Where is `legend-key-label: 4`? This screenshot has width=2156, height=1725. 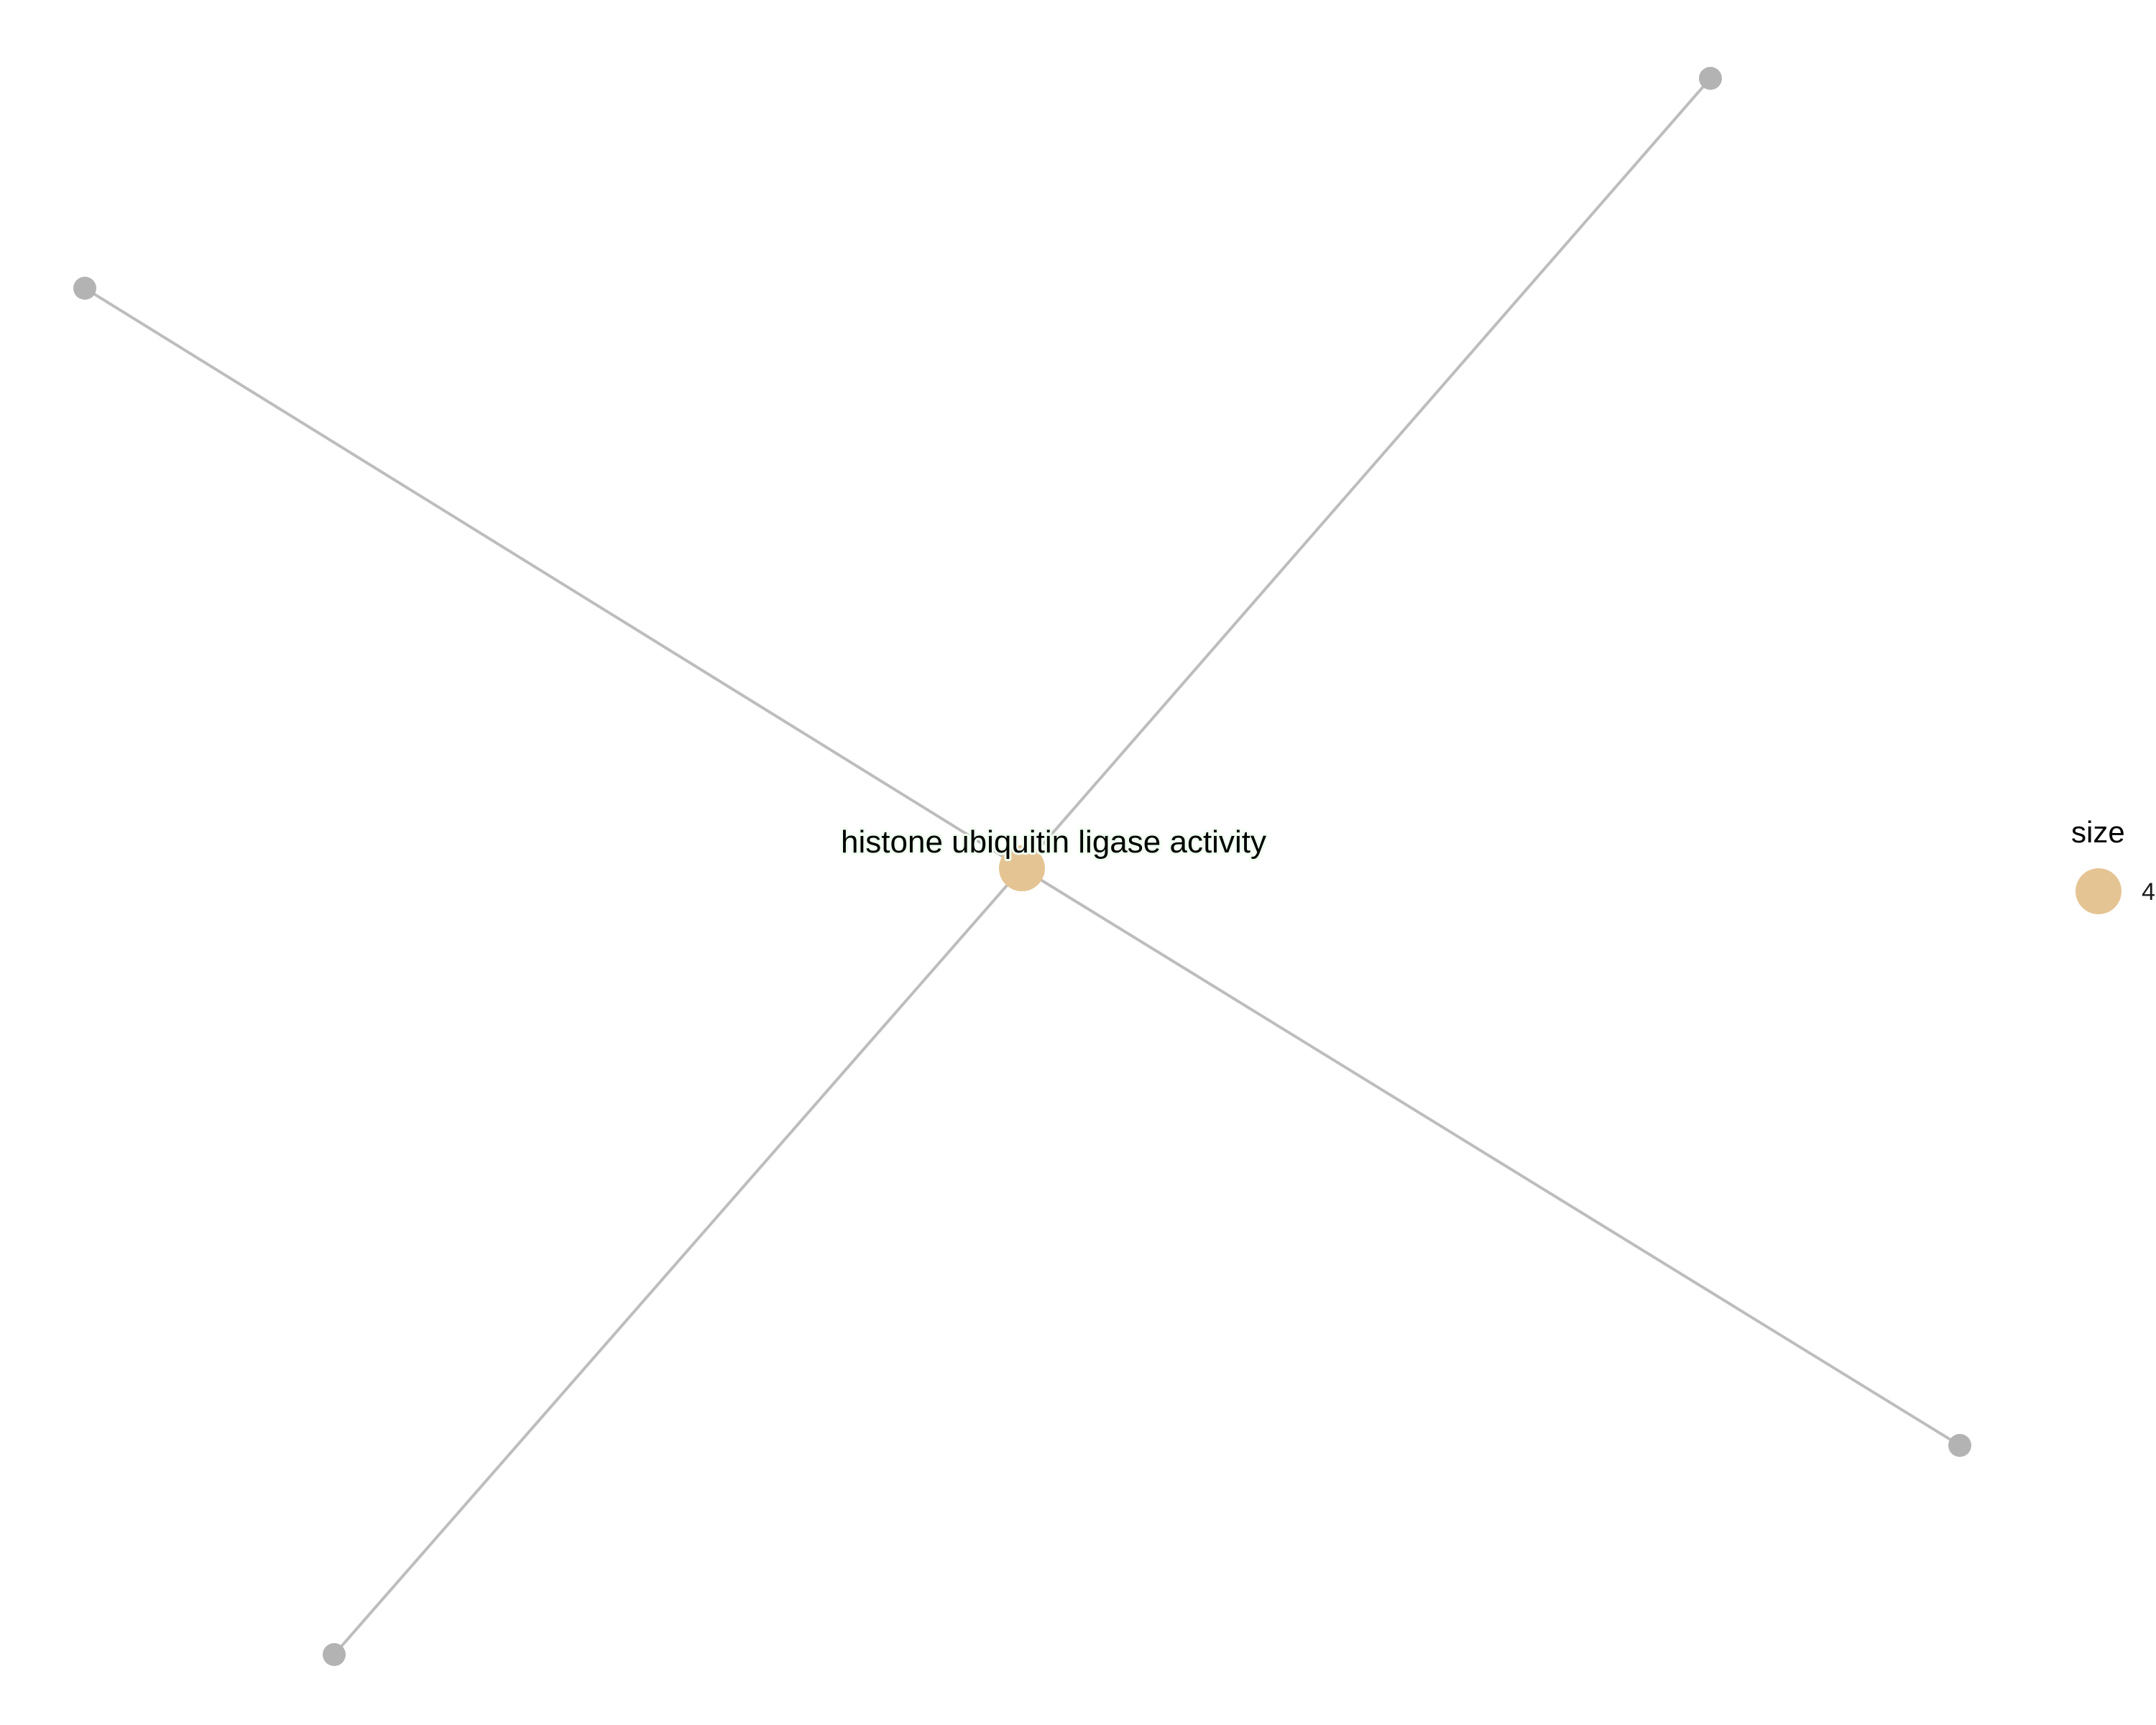
legend-key-label: 4 is located at coordinates (2149, 892).